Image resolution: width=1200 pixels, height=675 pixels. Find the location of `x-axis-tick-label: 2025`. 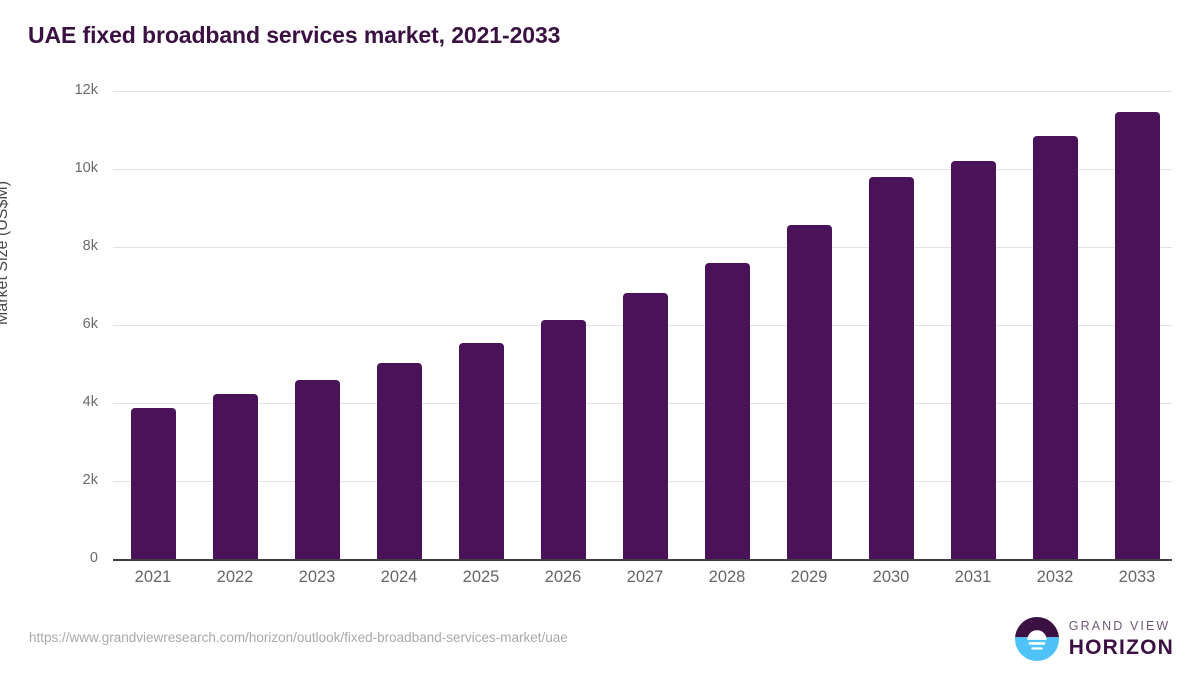

x-axis-tick-label: 2025 is located at coordinates (481, 577).